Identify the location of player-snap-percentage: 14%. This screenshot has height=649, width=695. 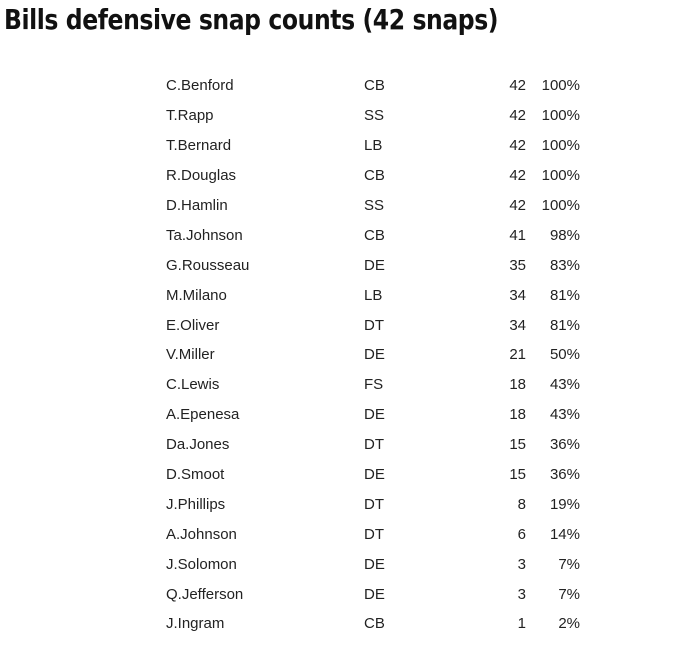
(564, 534).